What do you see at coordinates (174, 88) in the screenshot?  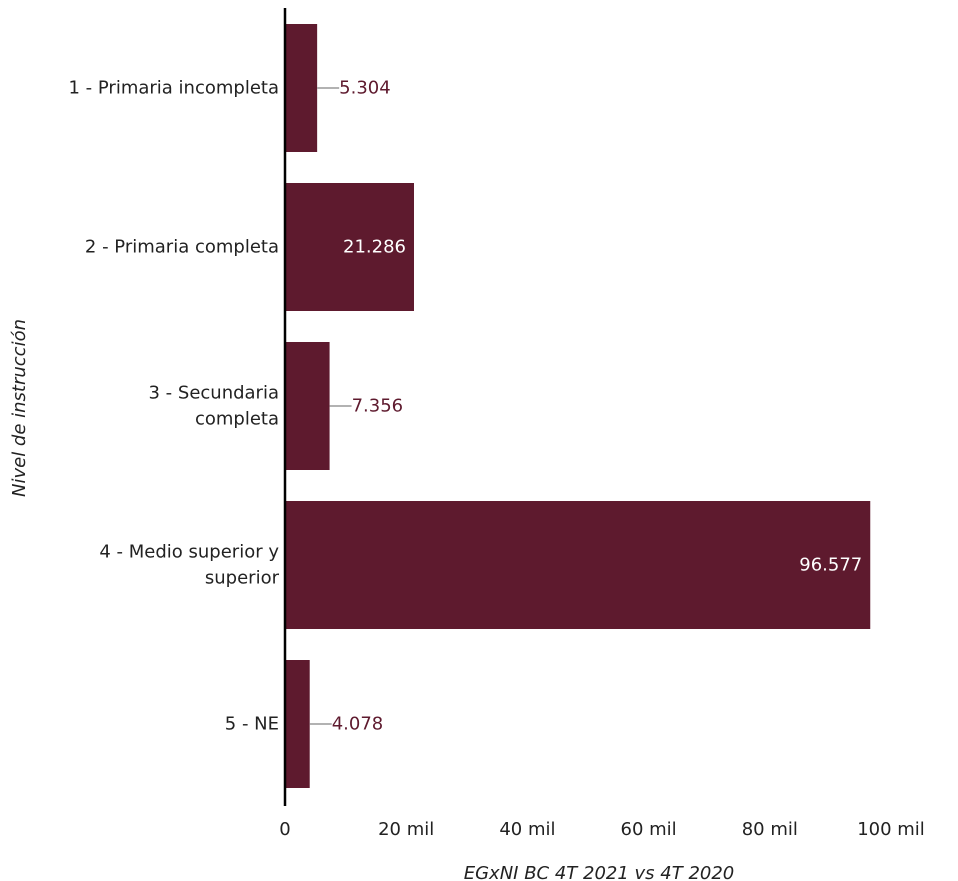 I see `category-label-1: 1 - Primaria incompleta` at bounding box center [174, 88].